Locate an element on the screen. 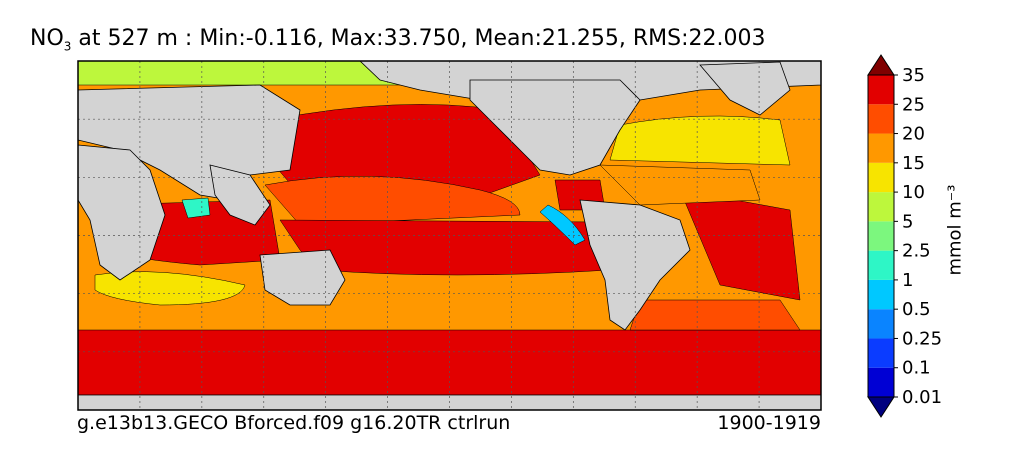 This screenshot has width=1011, height=466. land-australia is located at coordinates (302, 277).